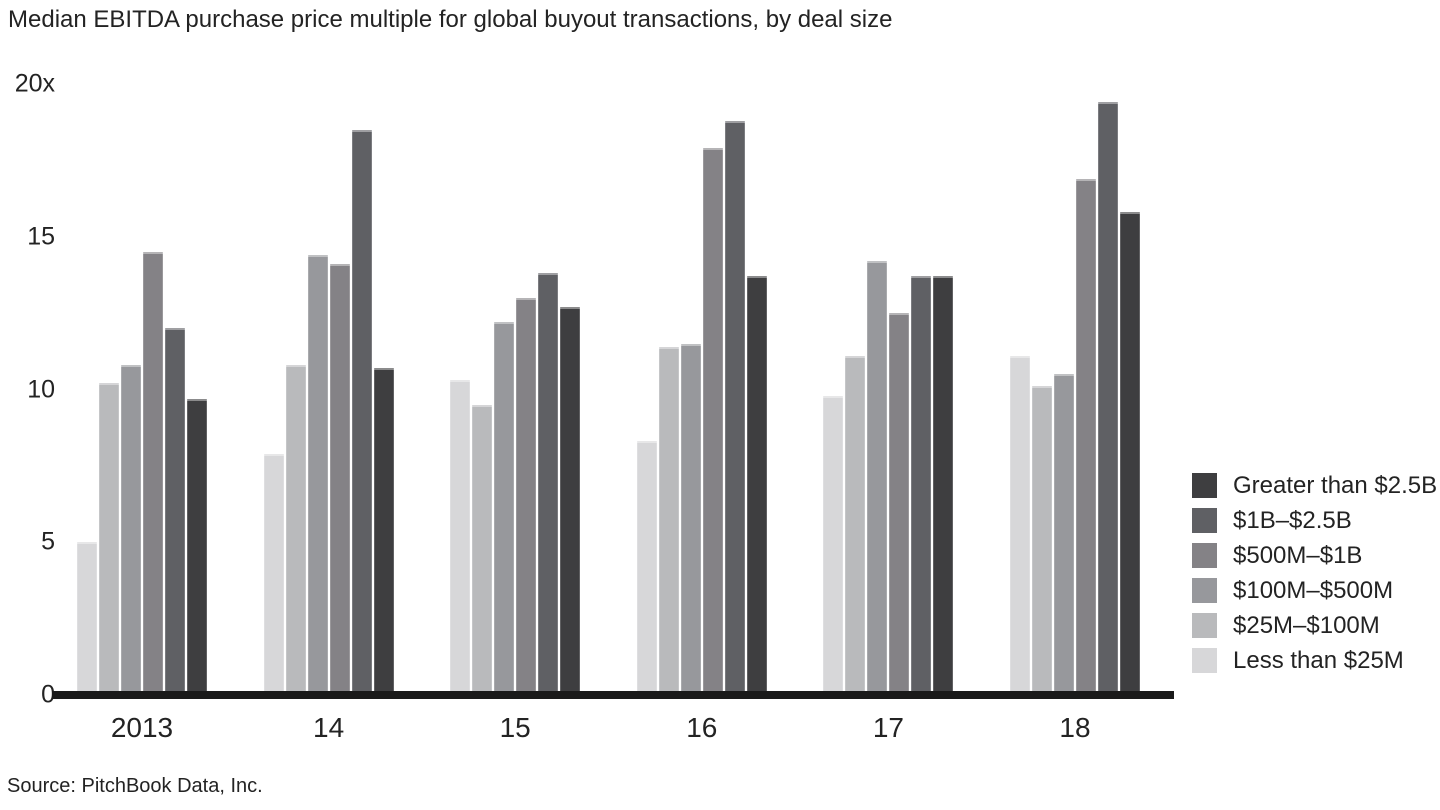 The width and height of the screenshot is (1440, 810). Describe the element at coordinates (197, 545) in the screenshot. I see `bar-2013-Greater than $2.5B` at that location.